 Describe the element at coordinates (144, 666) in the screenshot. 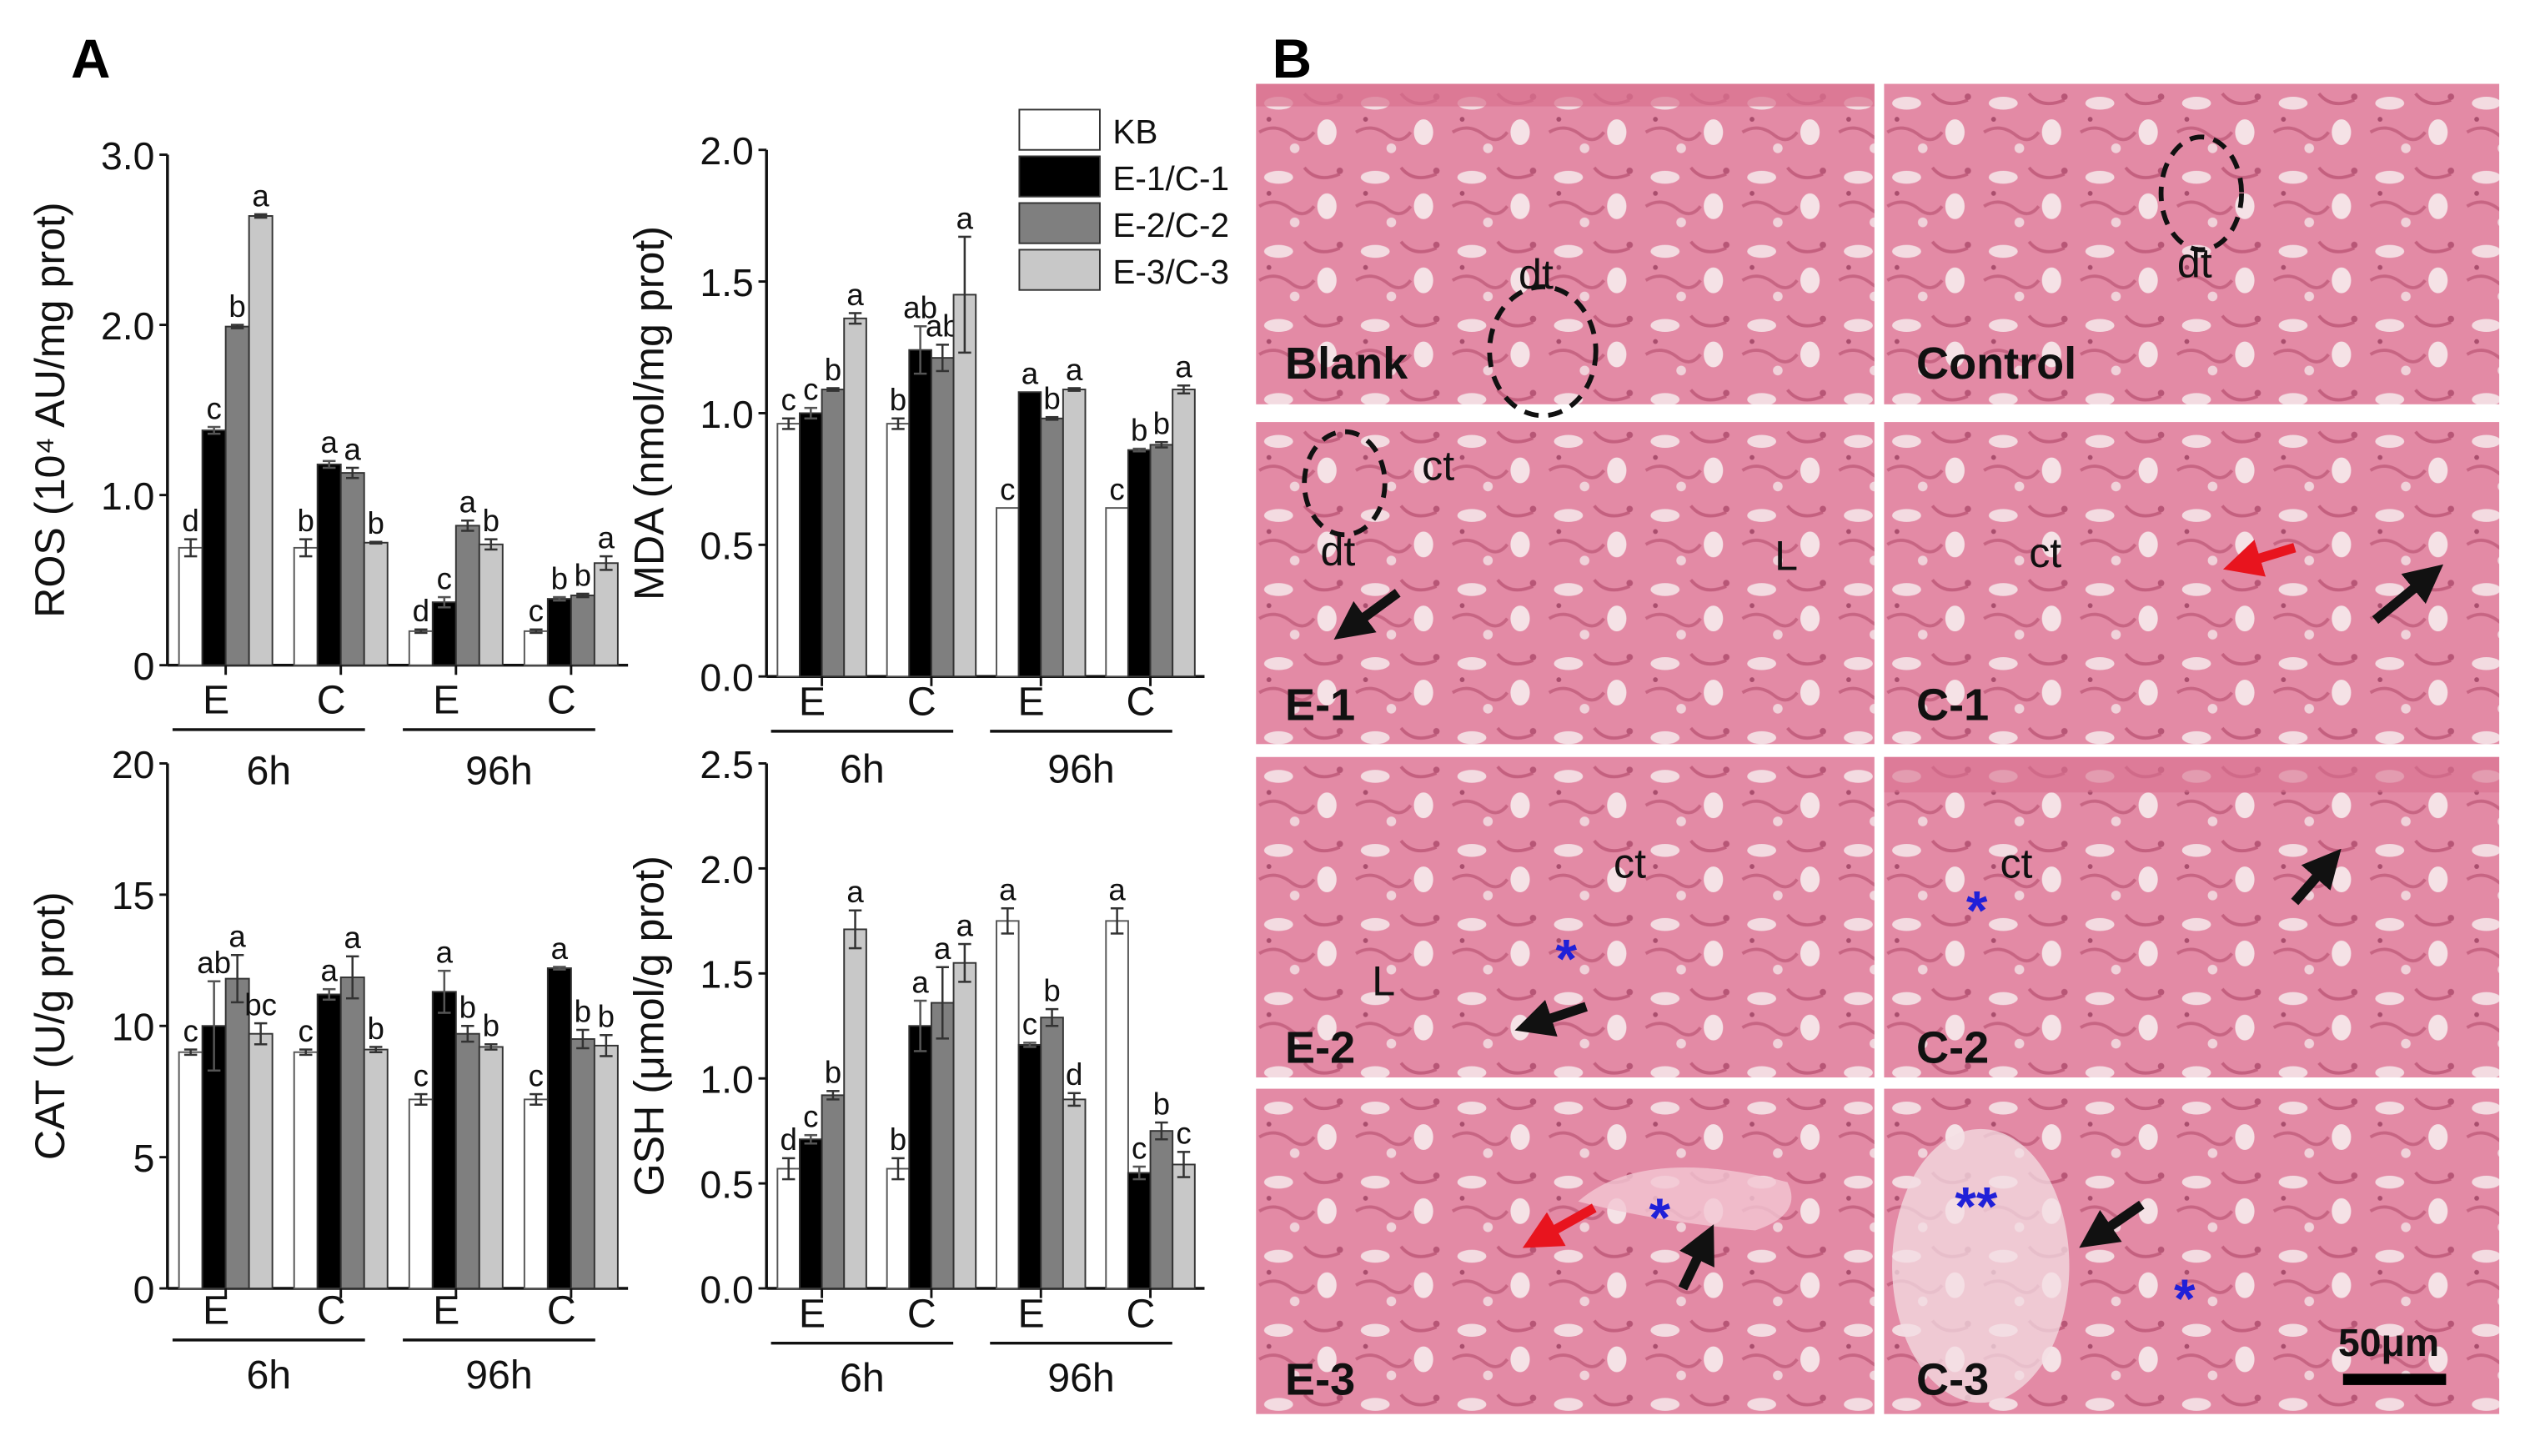

I see `y-tick-label: 0` at that location.